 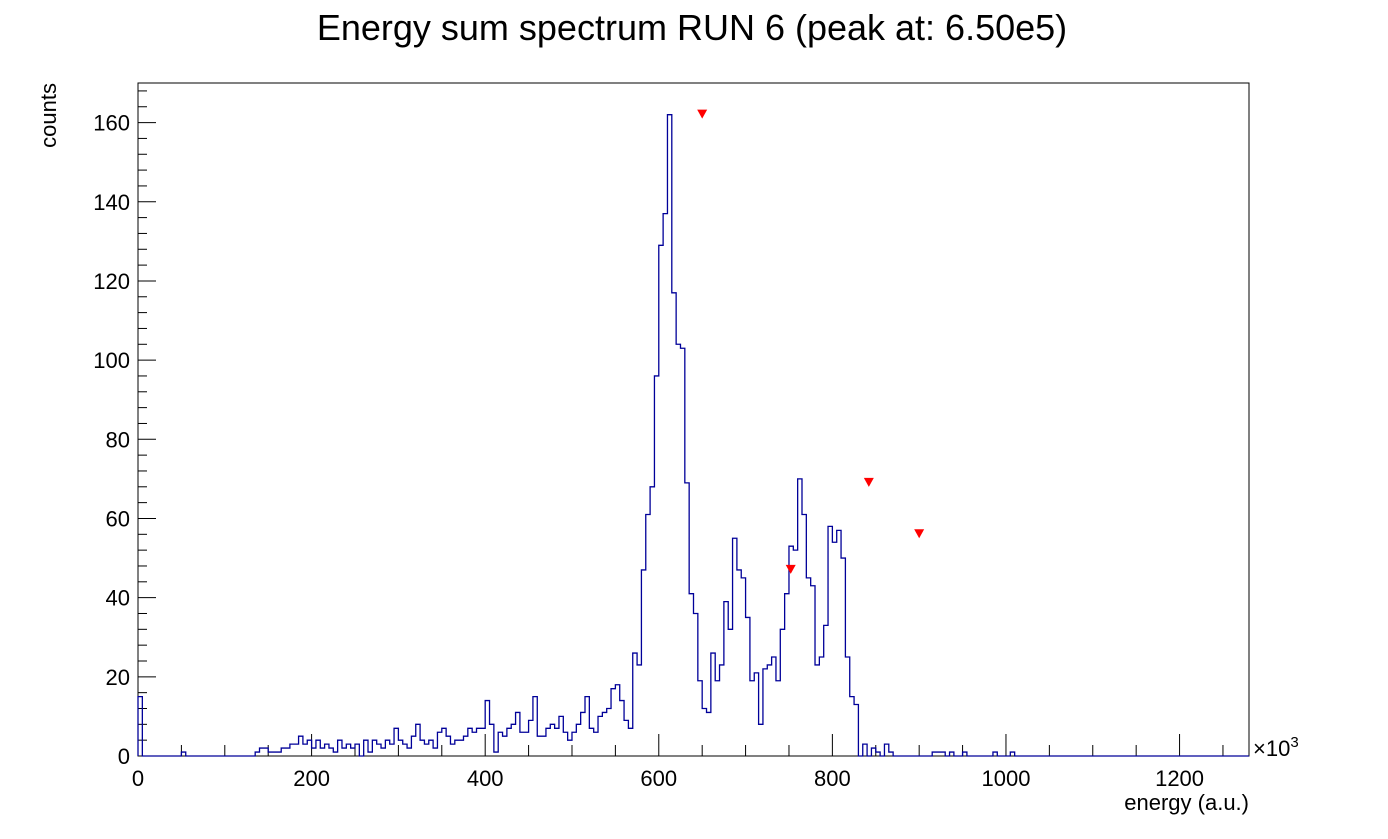 What do you see at coordinates (111, 360) in the screenshot?
I see `y-tick-label: 100` at bounding box center [111, 360].